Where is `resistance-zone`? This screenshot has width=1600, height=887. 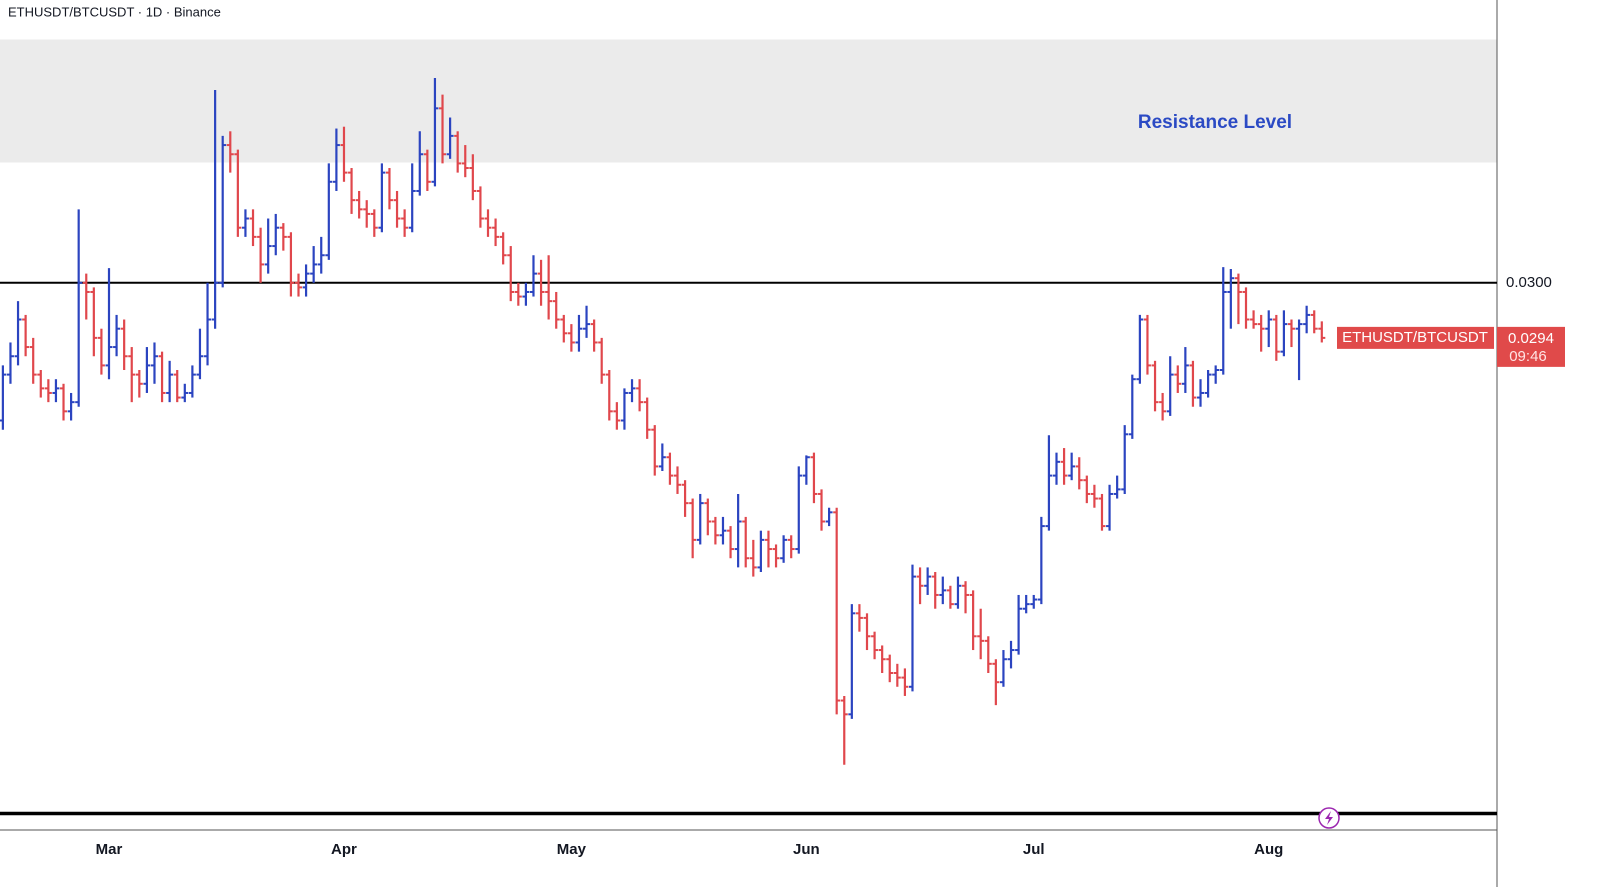 resistance-zone is located at coordinates (748, 101).